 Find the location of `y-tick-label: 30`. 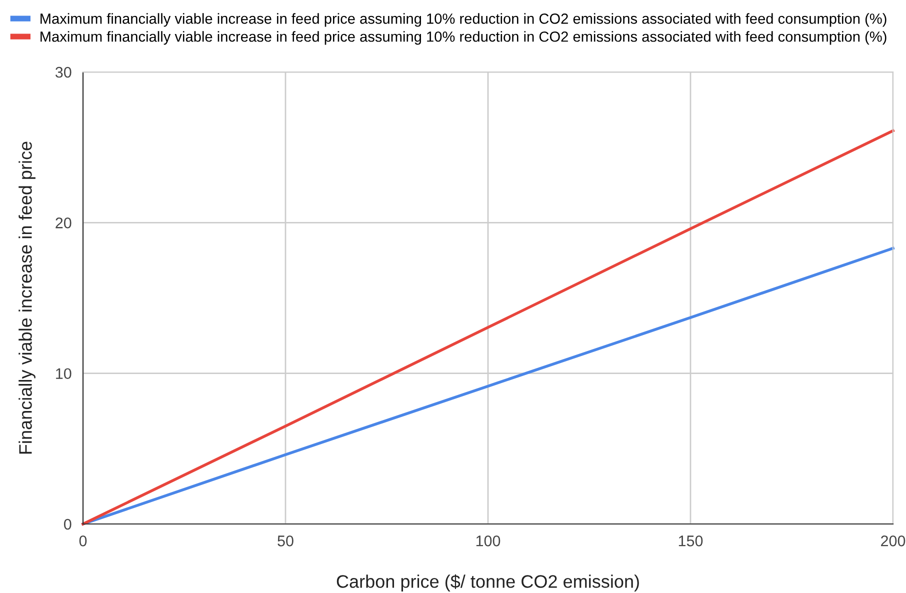

y-tick-label: 30 is located at coordinates (63, 72).